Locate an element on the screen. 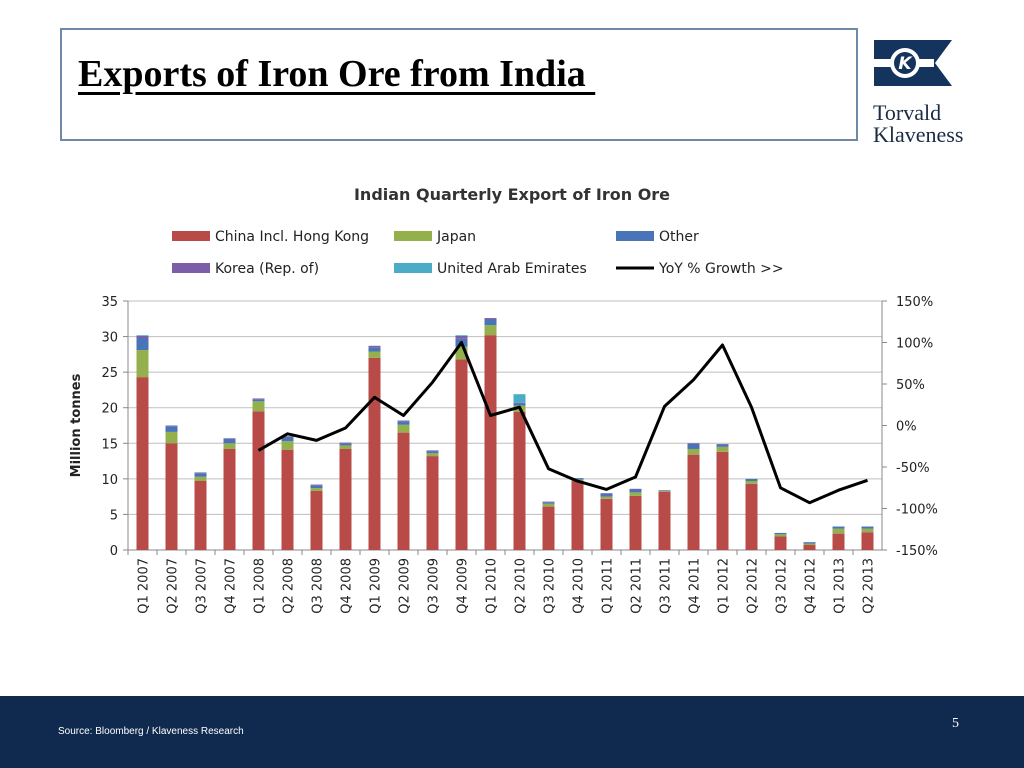 Image resolution: width=1024 pixels, height=768 pixels. x-tick-label: Q3 2007 is located at coordinates (202, 586).